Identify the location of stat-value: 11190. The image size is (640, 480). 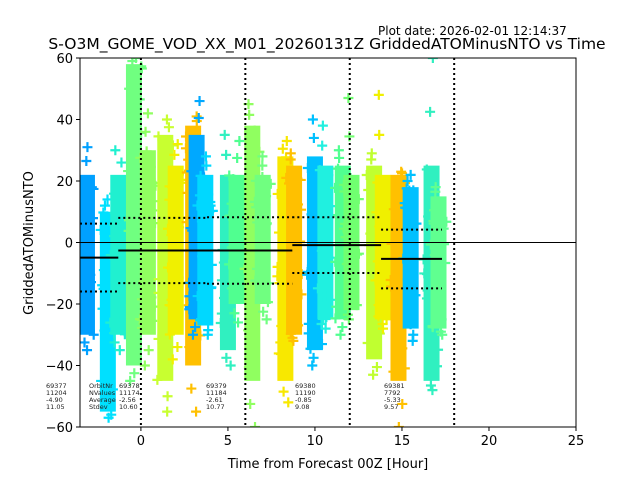
(305, 393).